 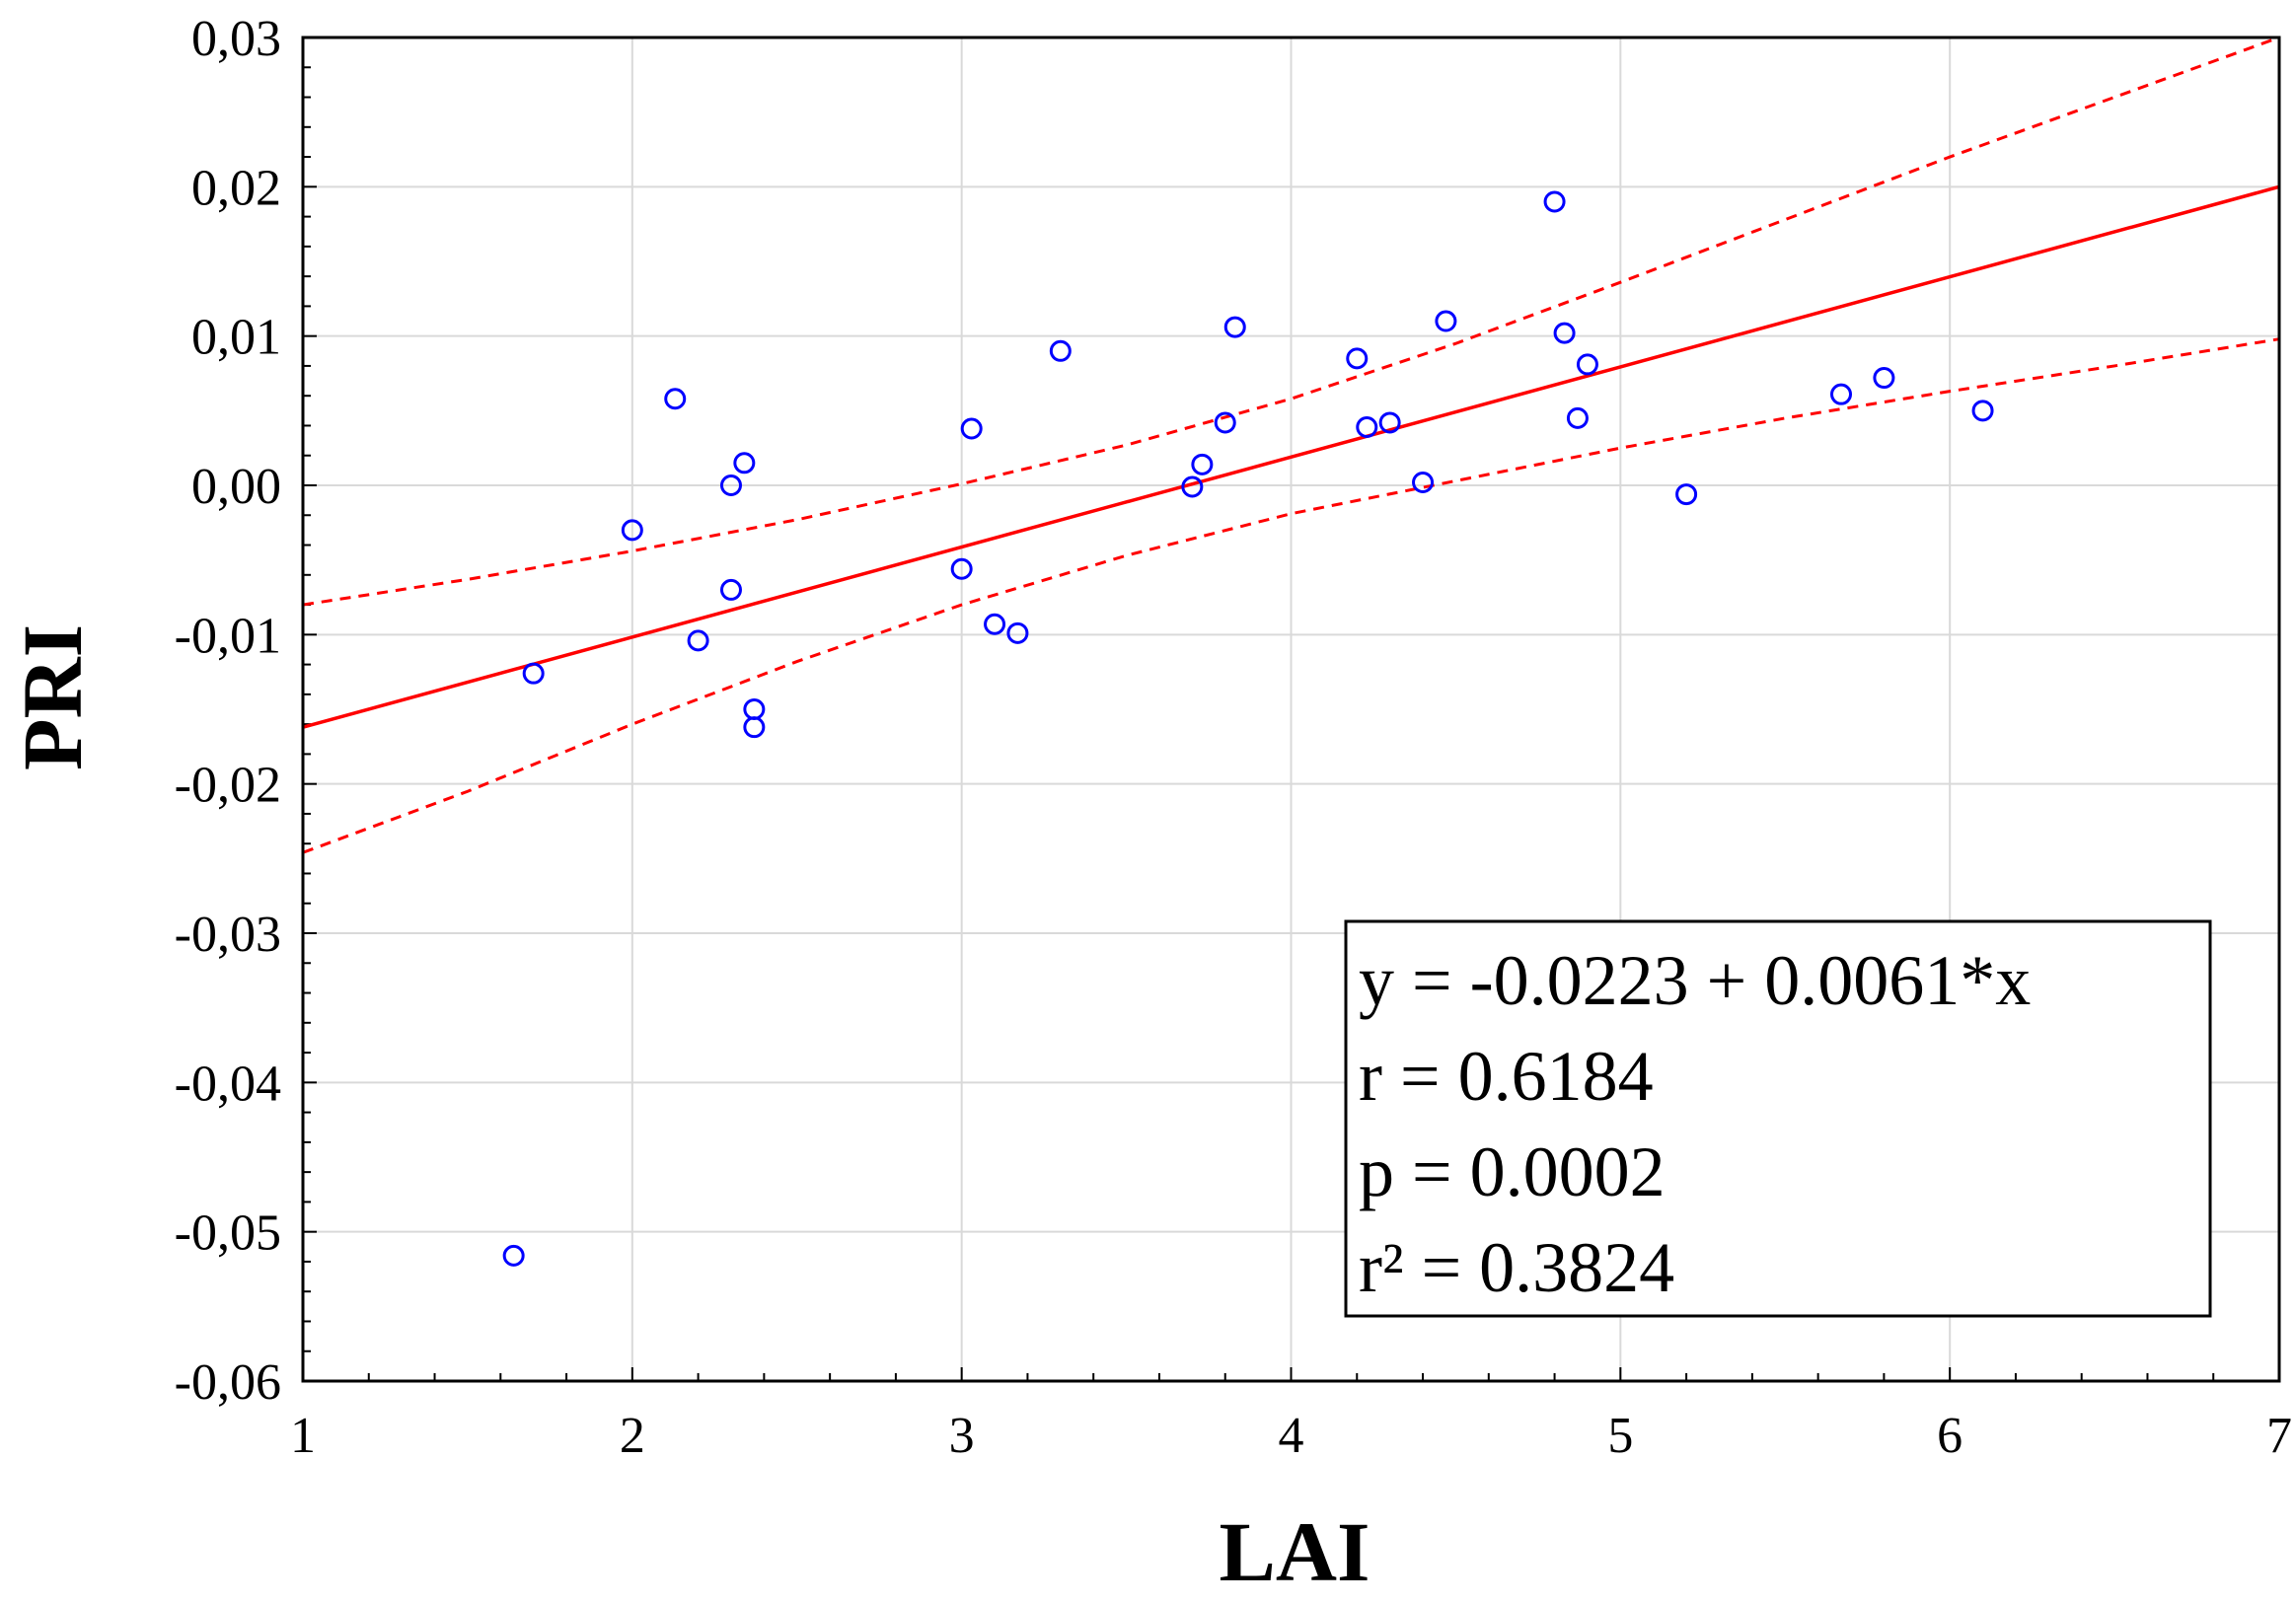 I want to click on stats-box-frame, so click(x=1778, y=1118).